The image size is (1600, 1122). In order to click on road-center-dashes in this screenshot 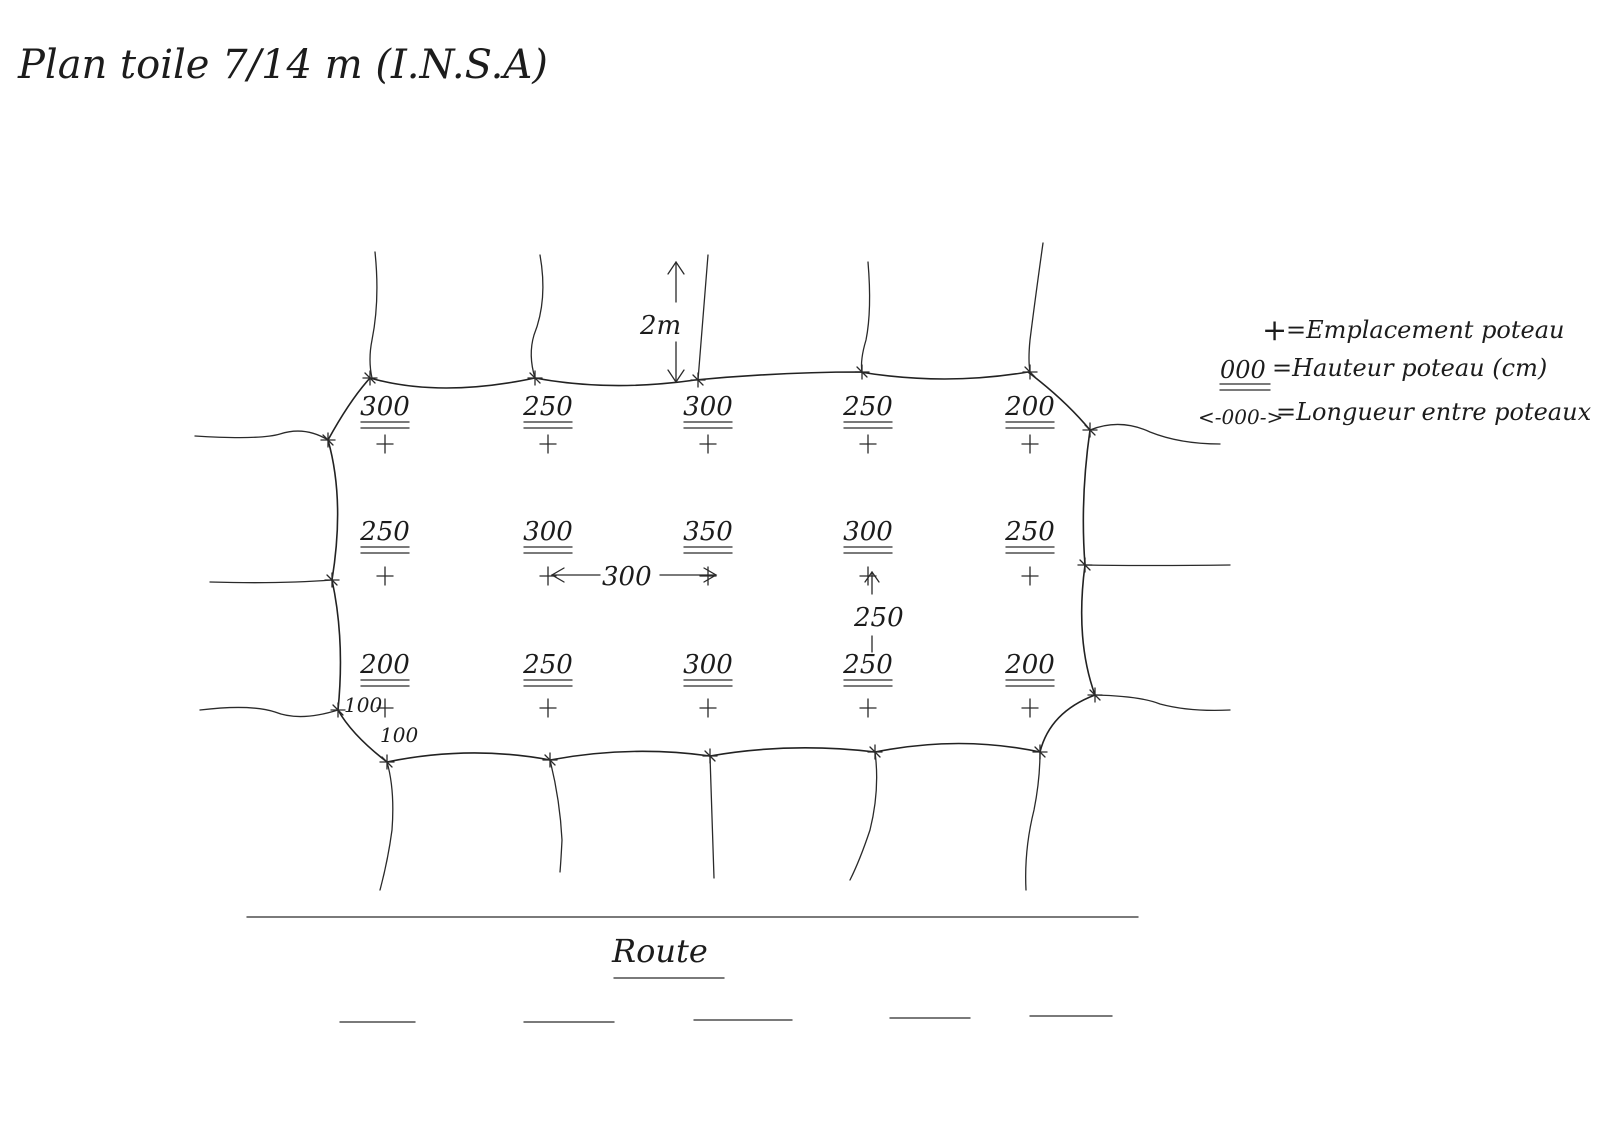, I will do `click(726, 1019)`.